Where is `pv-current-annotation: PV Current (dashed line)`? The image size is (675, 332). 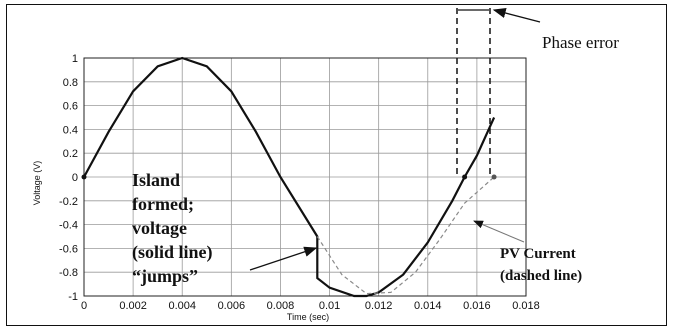 pv-current-annotation: PV Current (dashed line) is located at coordinates (527, 252).